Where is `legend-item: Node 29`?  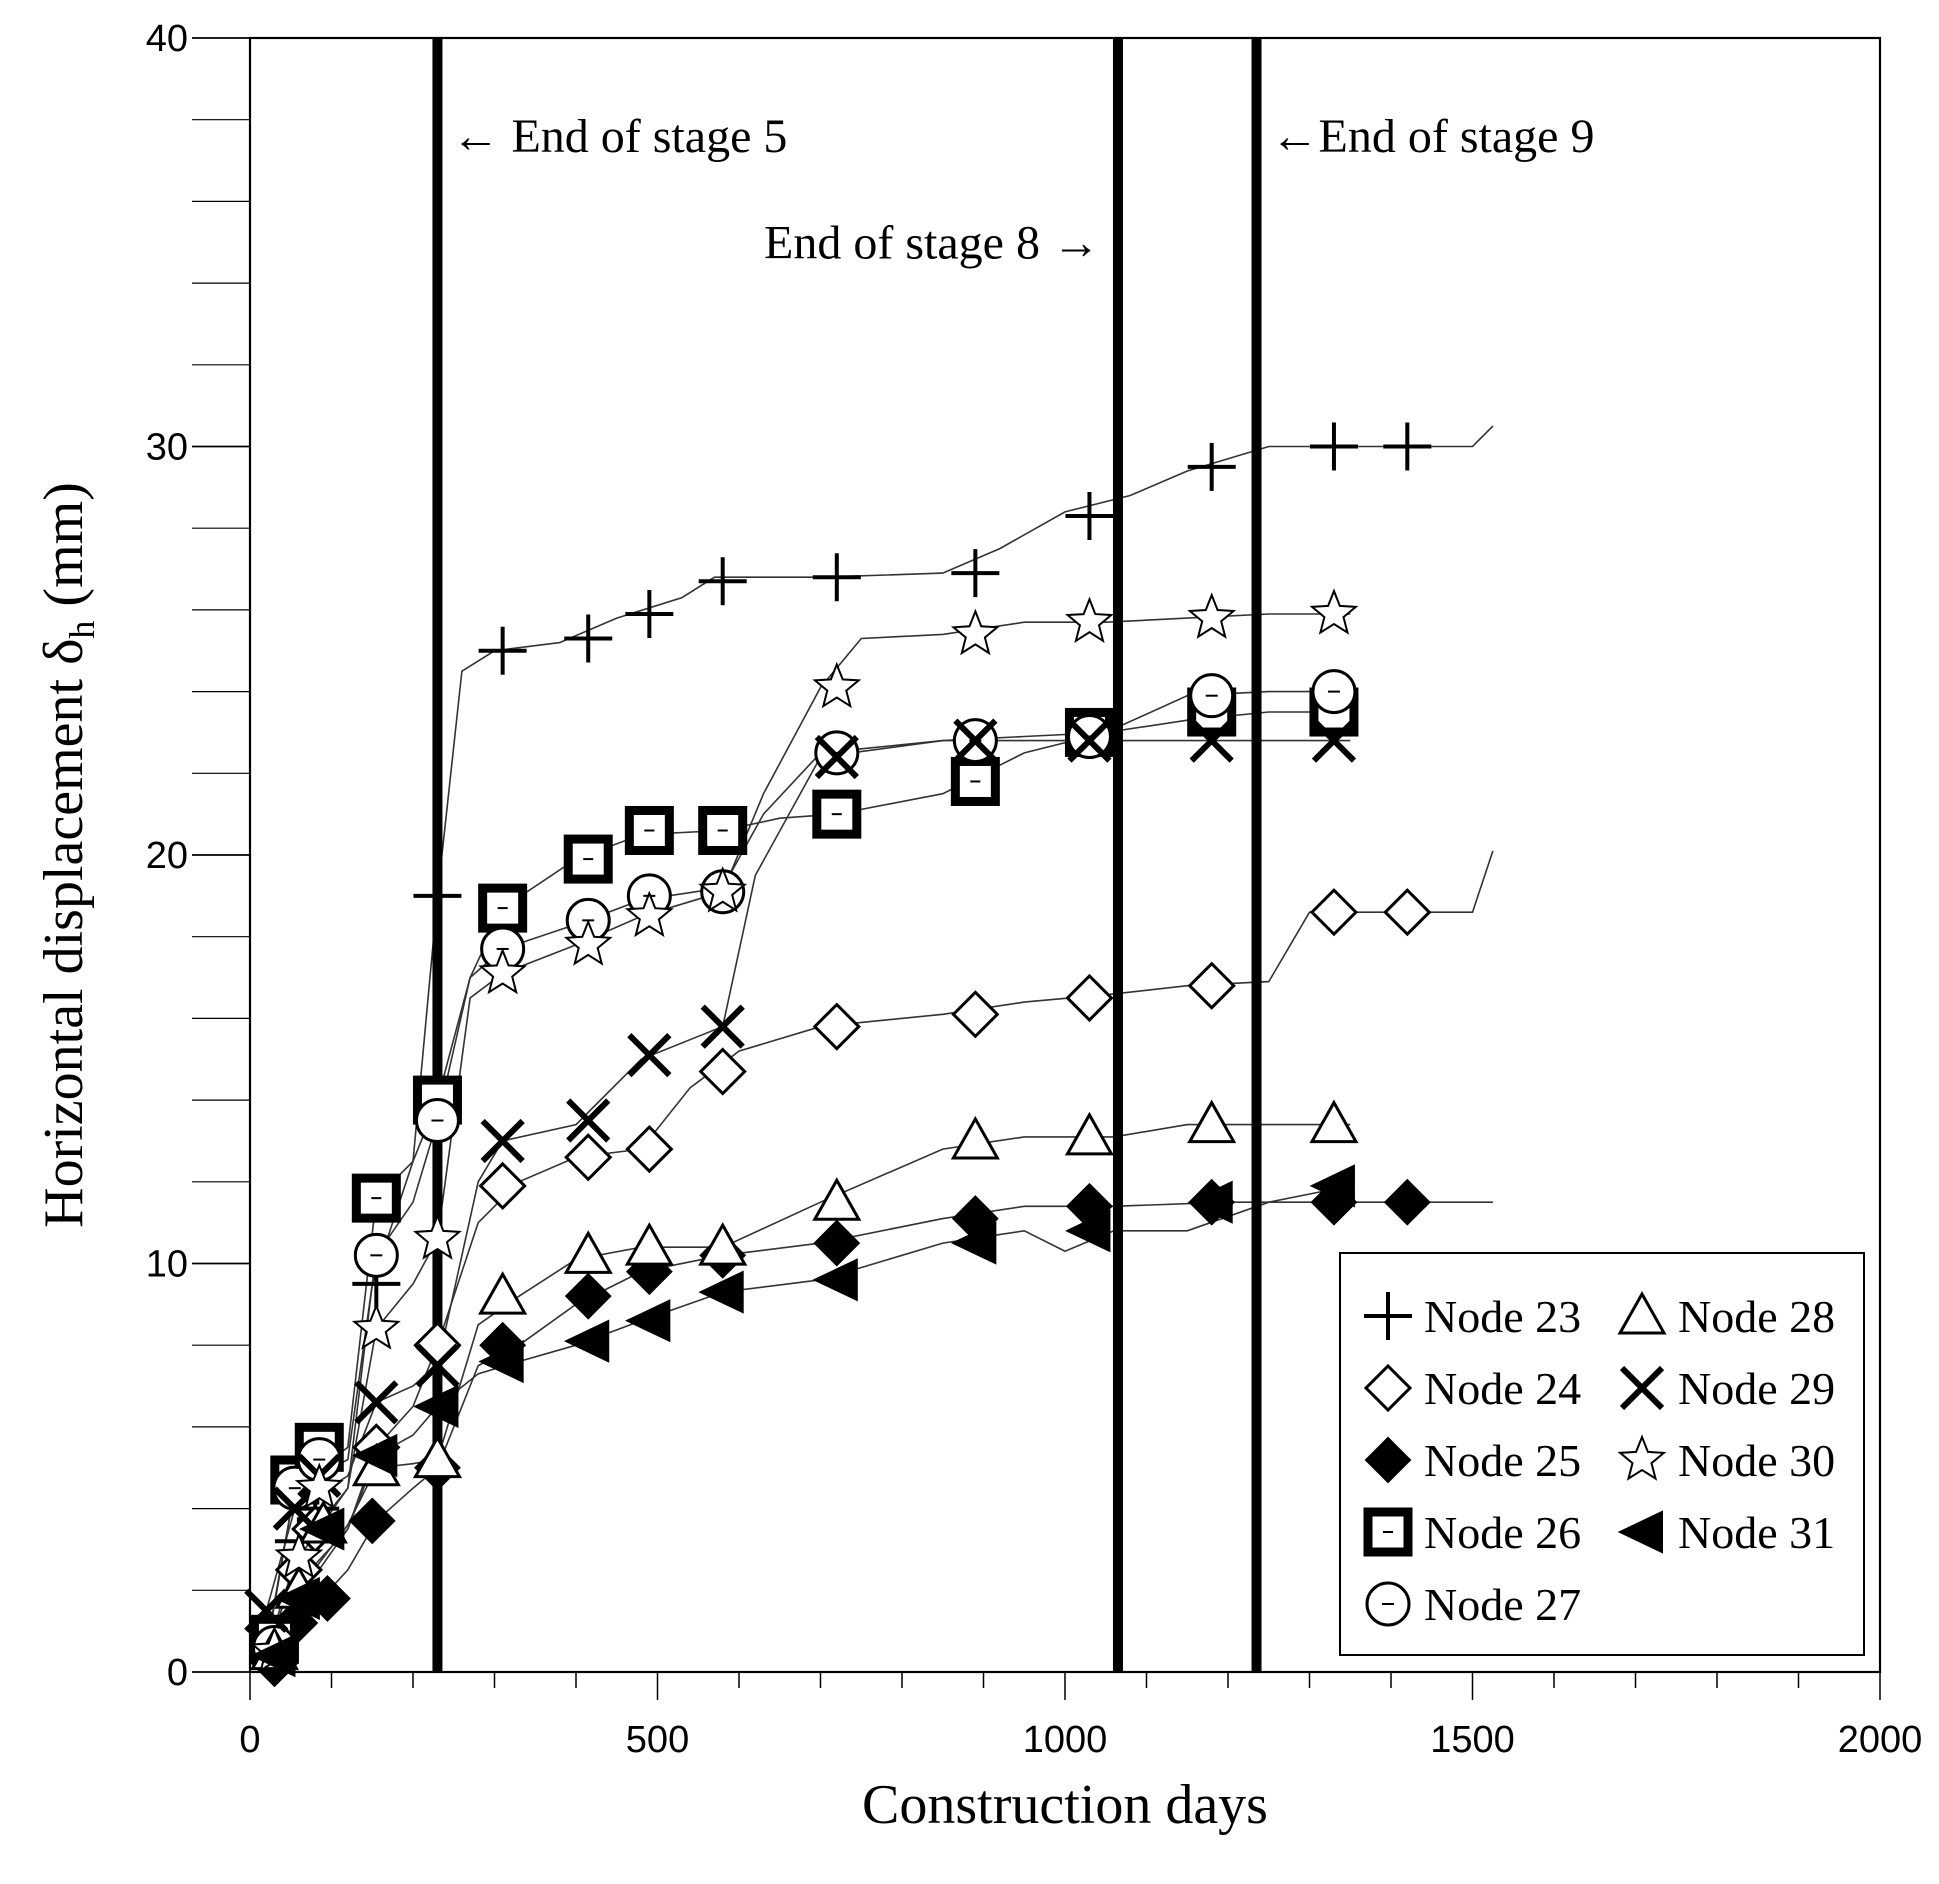 legend-item: Node 29 is located at coordinates (1727, 1388).